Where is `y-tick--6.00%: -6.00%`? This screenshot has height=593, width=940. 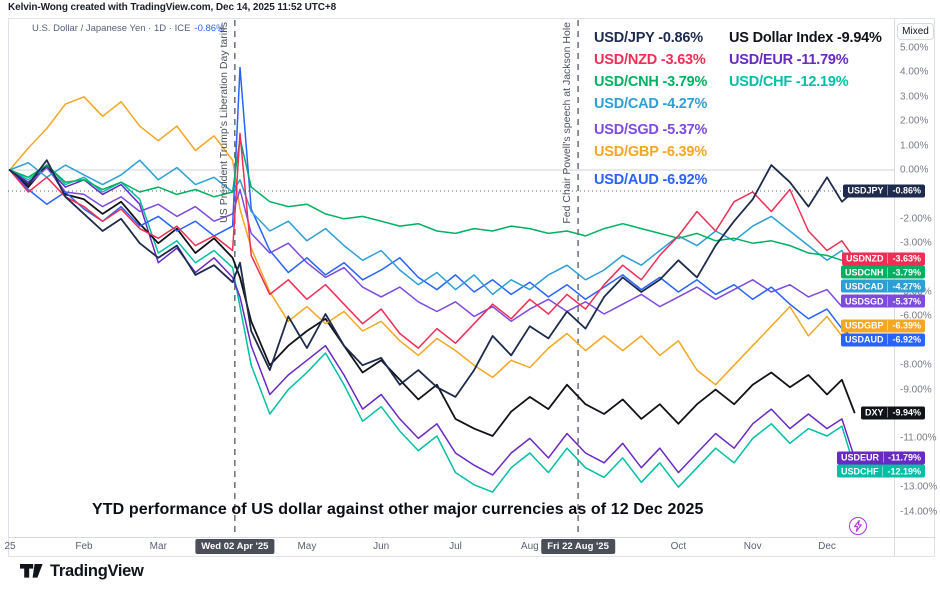 y-tick--6.00%: -6.00% is located at coordinates (916, 316).